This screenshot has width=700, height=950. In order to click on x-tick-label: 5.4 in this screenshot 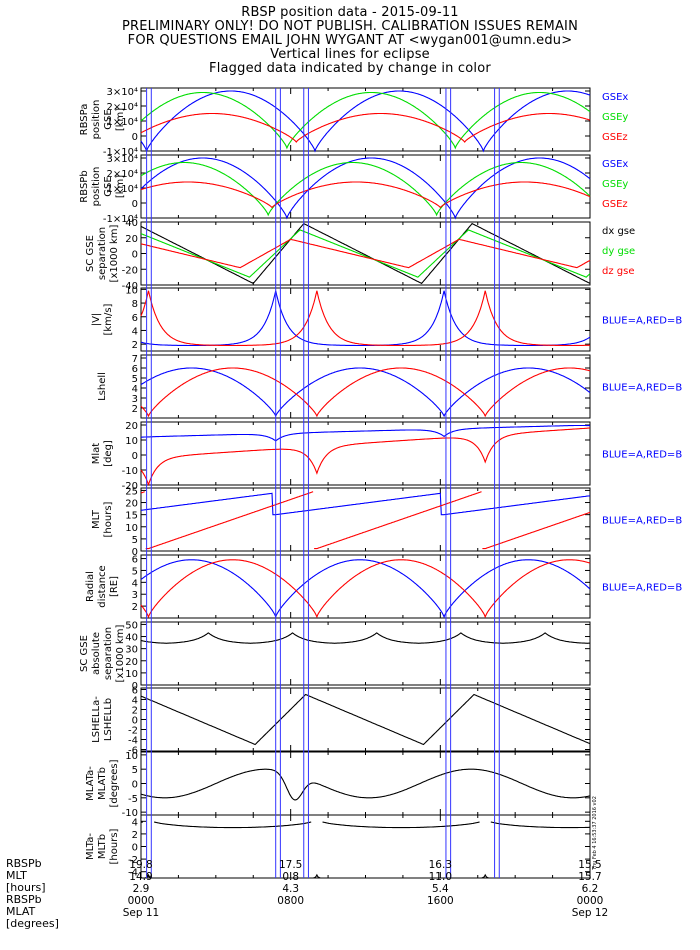, I will do `click(440, 889)`.